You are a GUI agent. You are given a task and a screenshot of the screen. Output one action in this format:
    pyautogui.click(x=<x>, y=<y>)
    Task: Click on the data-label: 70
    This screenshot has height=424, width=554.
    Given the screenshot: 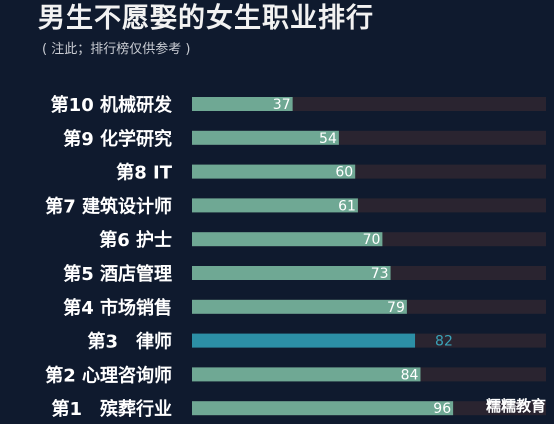 What is the action you would take?
    pyautogui.click(x=372, y=240)
    